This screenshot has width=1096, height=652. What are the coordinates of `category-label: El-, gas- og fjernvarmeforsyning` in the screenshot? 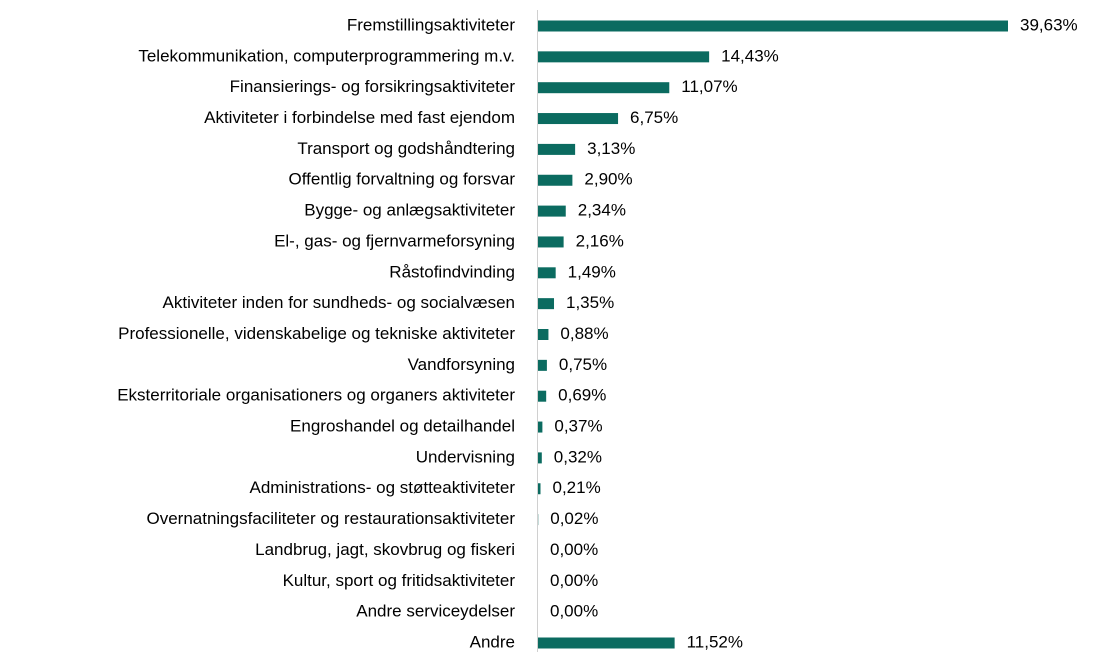 It's located at (394, 240).